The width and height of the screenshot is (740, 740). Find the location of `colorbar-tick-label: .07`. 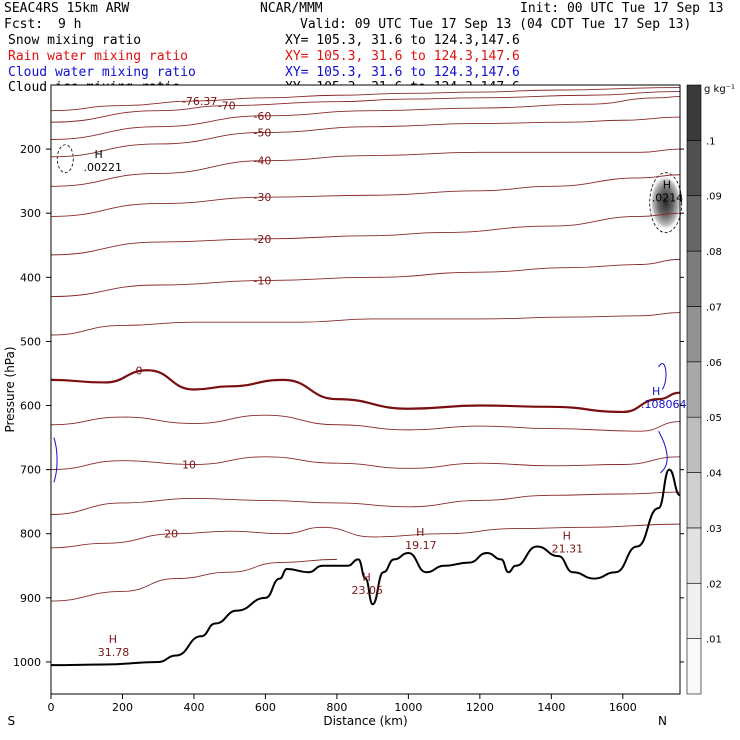

colorbar-tick-label: .07 is located at coordinates (714, 307).